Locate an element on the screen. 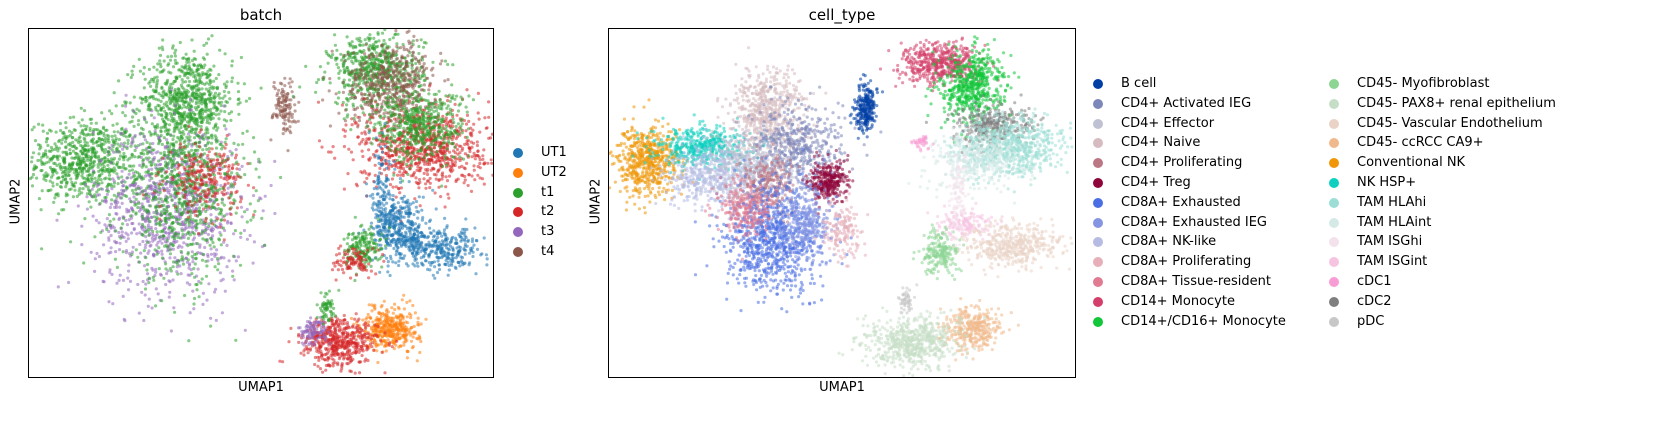 The height and width of the screenshot is (429, 1661). cluster-t3 is located at coordinates (166, 210).